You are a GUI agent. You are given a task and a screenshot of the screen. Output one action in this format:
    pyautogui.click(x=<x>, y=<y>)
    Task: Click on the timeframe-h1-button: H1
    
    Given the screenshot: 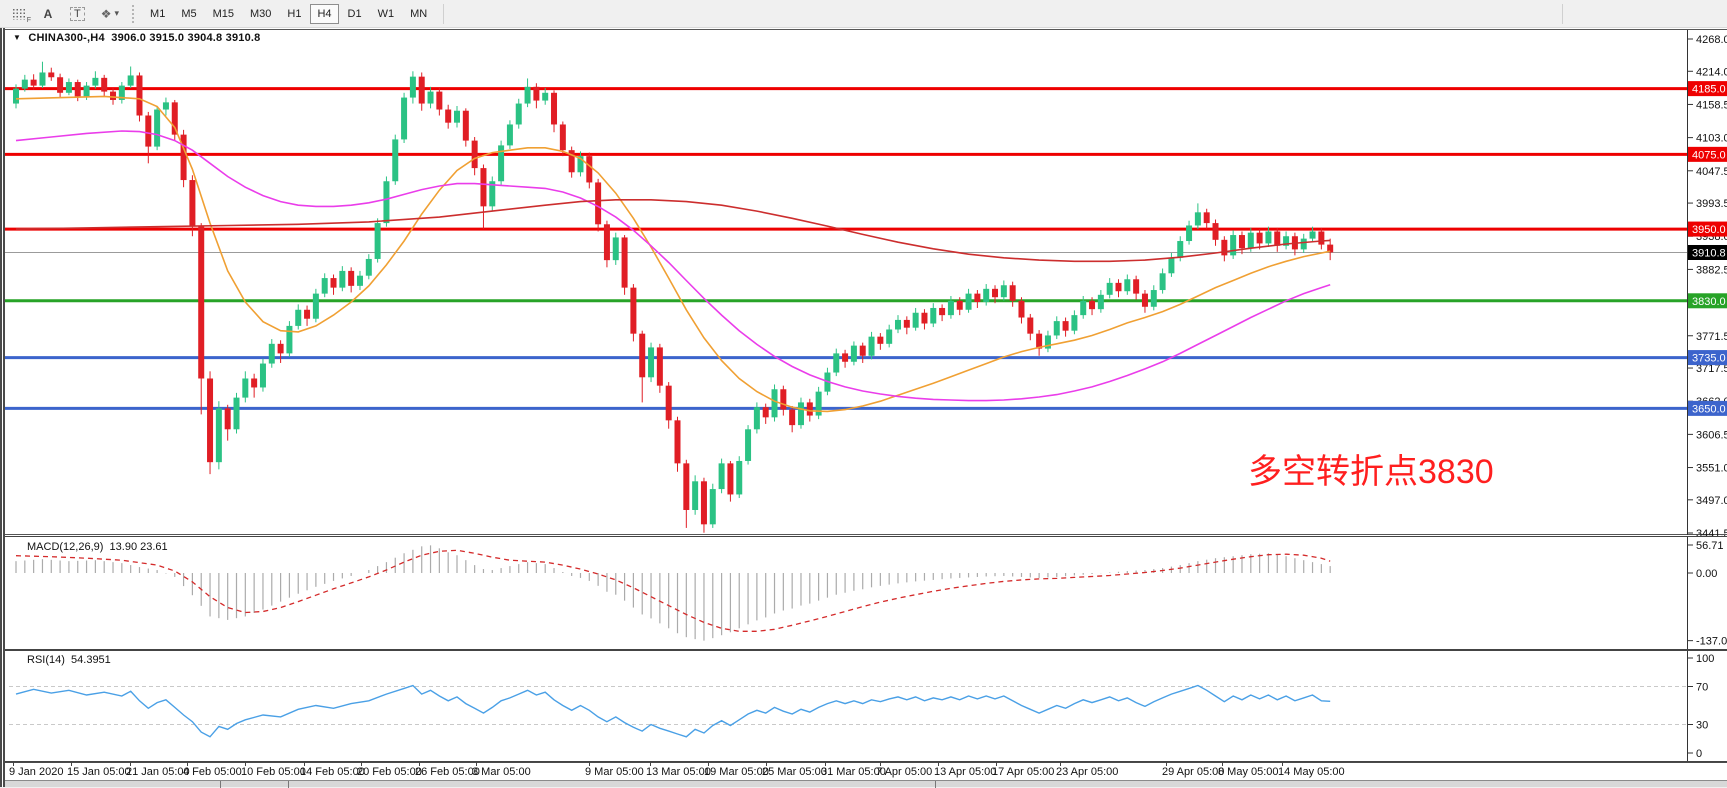 What is the action you would take?
    pyautogui.click(x=294, y=14)
    